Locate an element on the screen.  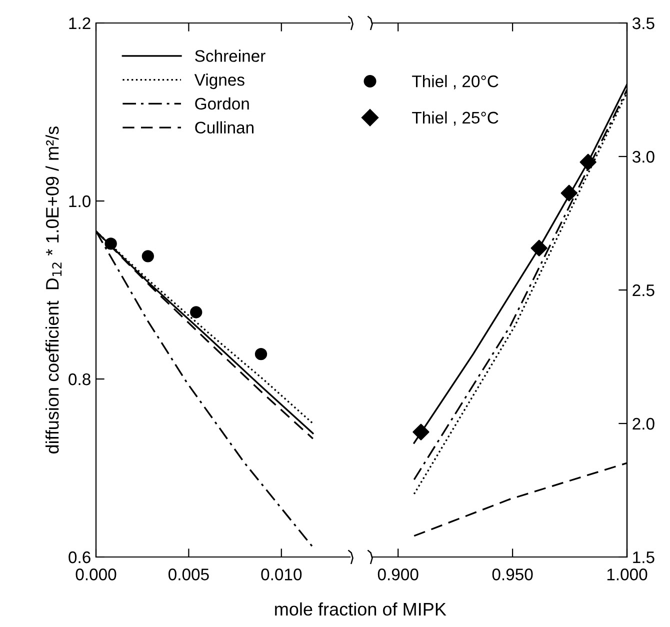
x-tick-label: 0.005 is located at coordinates (188, 574).